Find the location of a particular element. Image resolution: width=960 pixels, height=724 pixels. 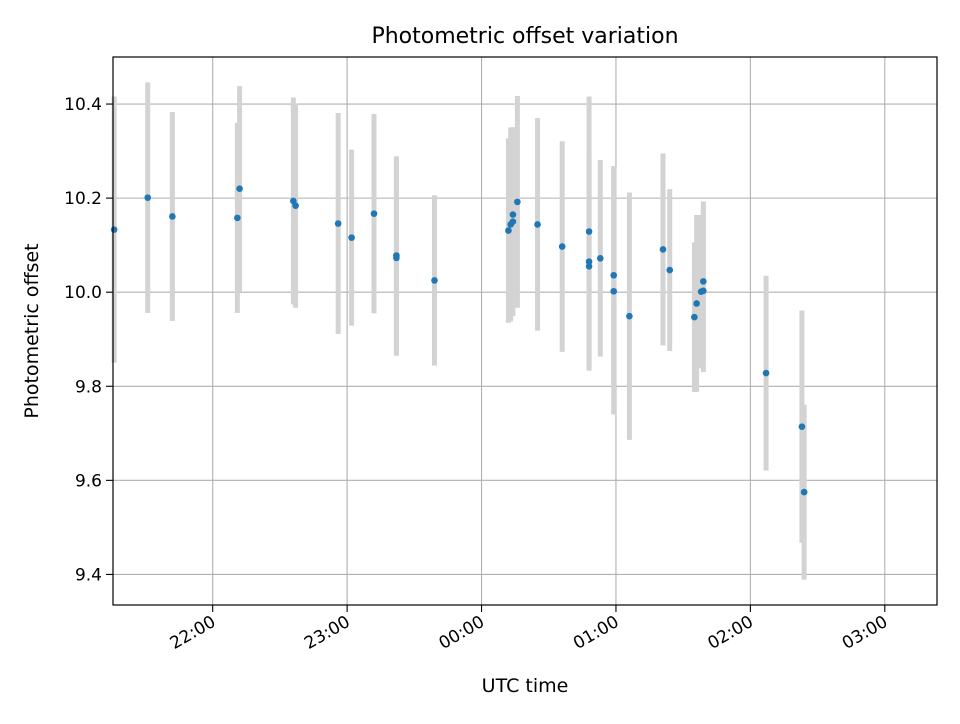

chart-title: Photometric offset variation is located at coordinates (524, 36).